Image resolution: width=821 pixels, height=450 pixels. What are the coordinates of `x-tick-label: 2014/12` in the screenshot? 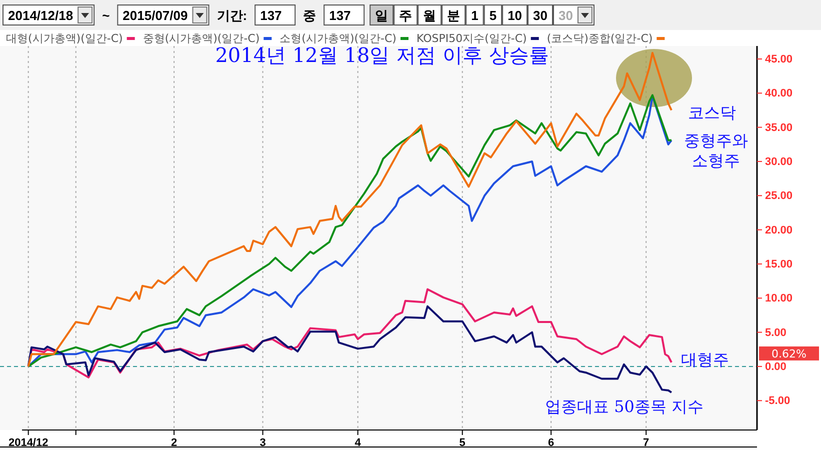 It's located at (28, 442).